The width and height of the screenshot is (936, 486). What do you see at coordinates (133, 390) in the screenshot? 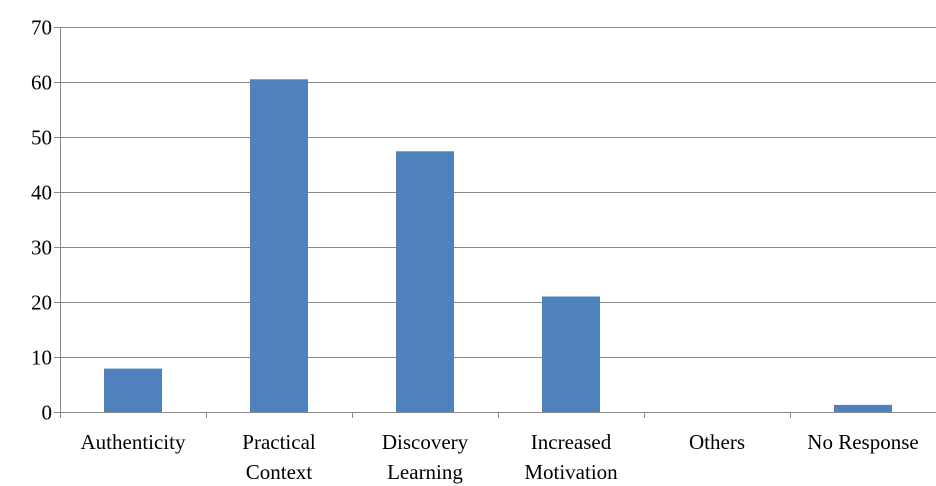
I see `bar-authenticity` at bounding box center [133, 390].